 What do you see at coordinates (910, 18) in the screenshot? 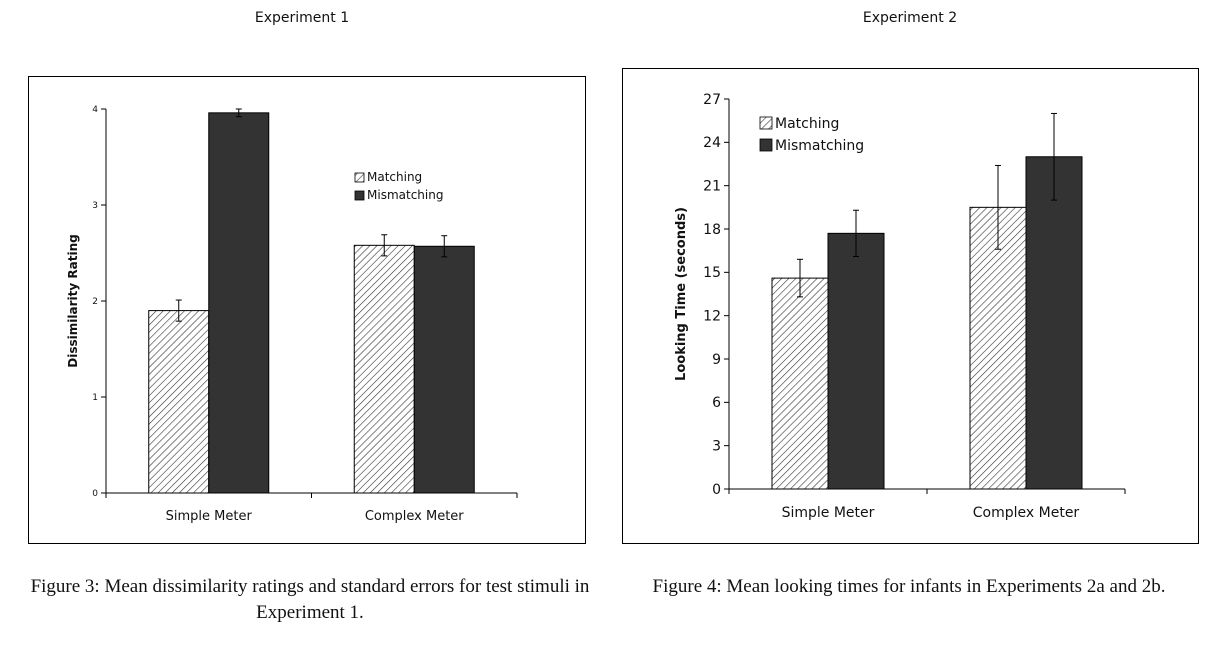
I see `experiment-2-title: Experiment 2` at bounding box center [910, 18].